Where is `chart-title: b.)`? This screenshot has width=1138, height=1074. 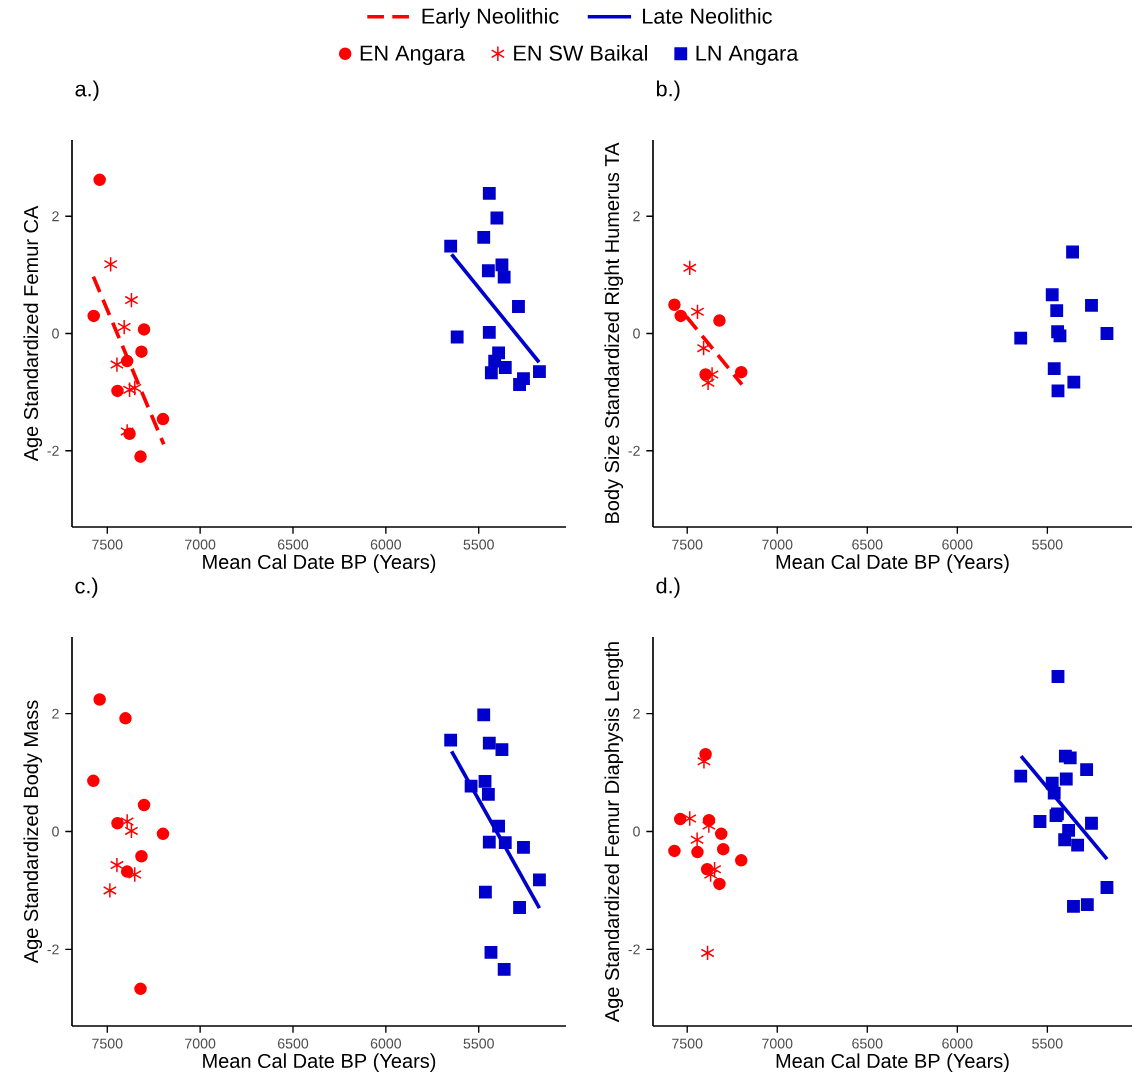
chart-title: b.) is located at coordinates (668, 90).